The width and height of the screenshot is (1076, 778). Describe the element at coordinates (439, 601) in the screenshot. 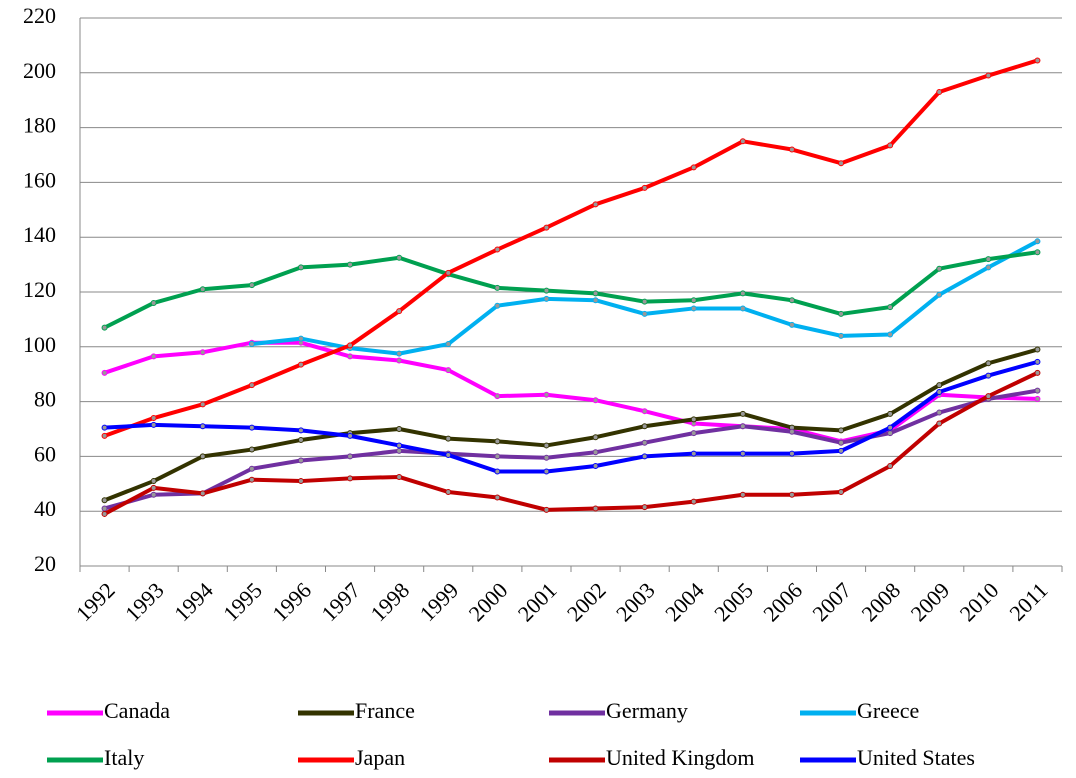

I see `x-tick-label: 1999` at that location.